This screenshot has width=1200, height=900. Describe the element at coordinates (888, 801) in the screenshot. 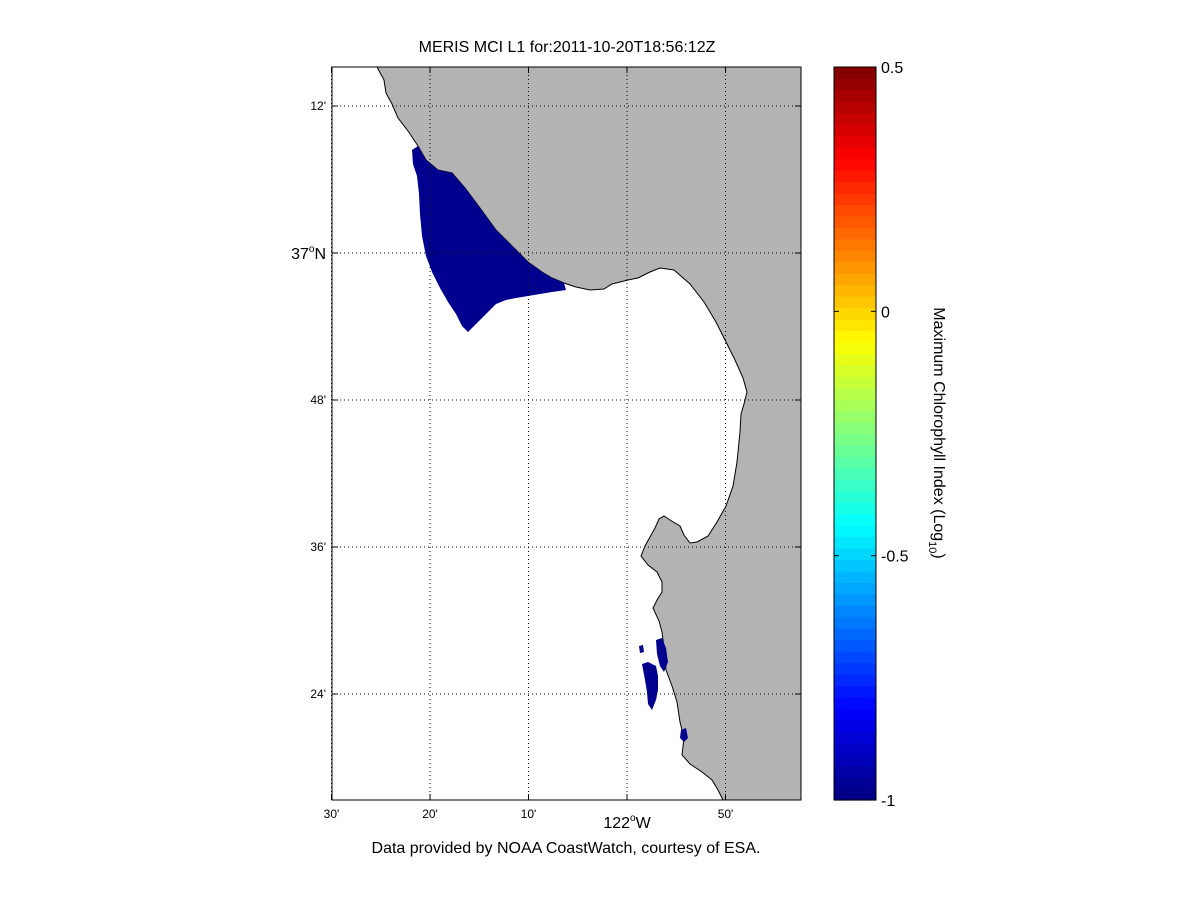

I see `colorbar-tick-label: -1` at that location.